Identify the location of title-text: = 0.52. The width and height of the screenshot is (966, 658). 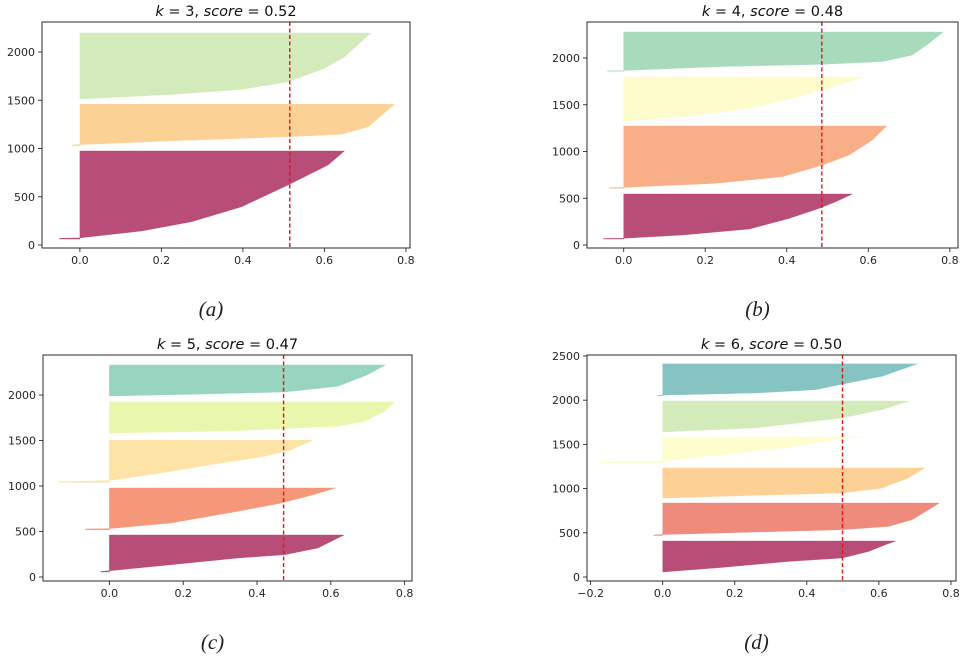
(270, 12).